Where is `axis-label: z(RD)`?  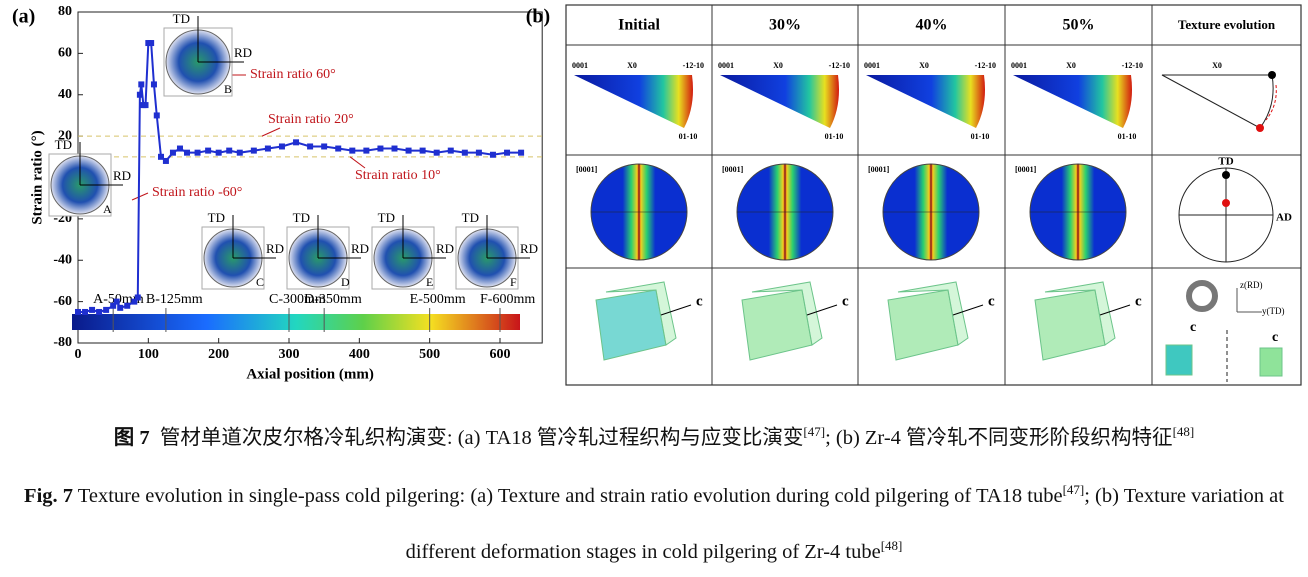 axis-label: z(RD) is located at coordinates (1251, 285).